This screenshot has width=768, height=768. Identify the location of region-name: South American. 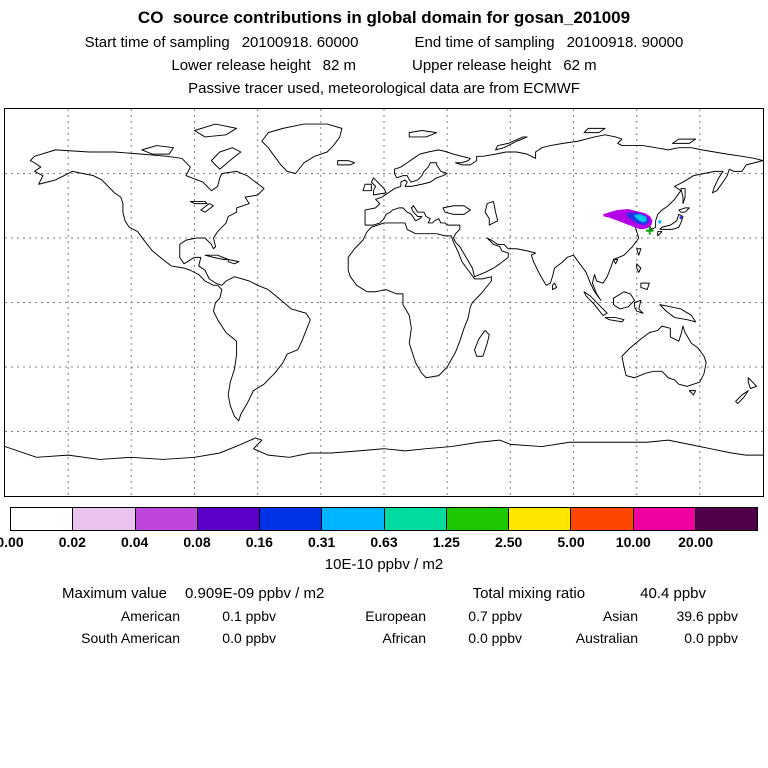
(130, 638).